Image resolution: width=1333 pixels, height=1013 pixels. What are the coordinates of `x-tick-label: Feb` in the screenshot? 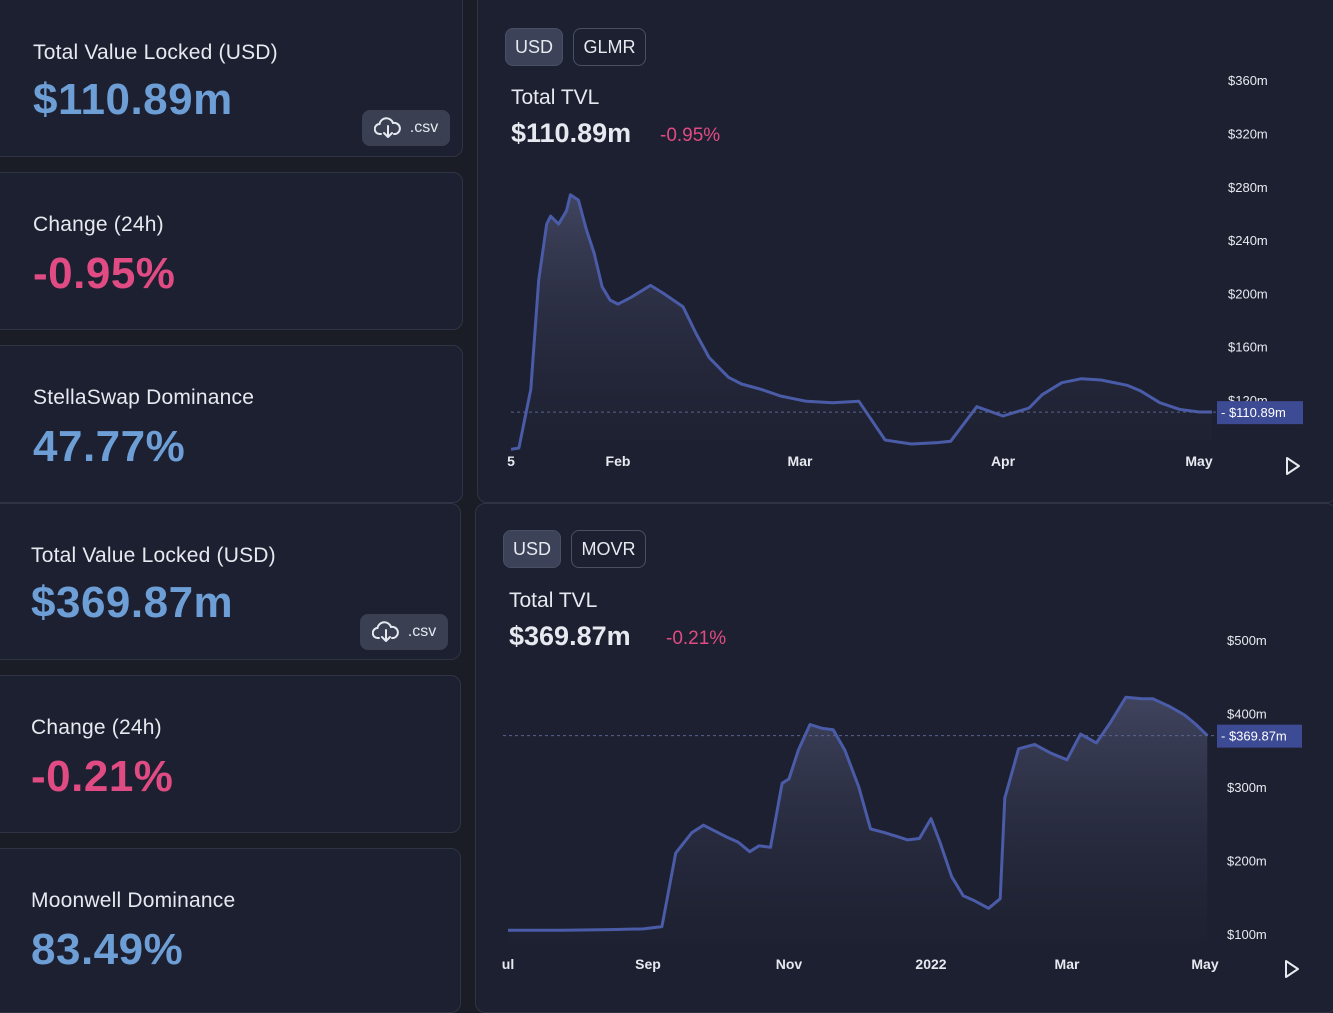 It's located at (618, 461).